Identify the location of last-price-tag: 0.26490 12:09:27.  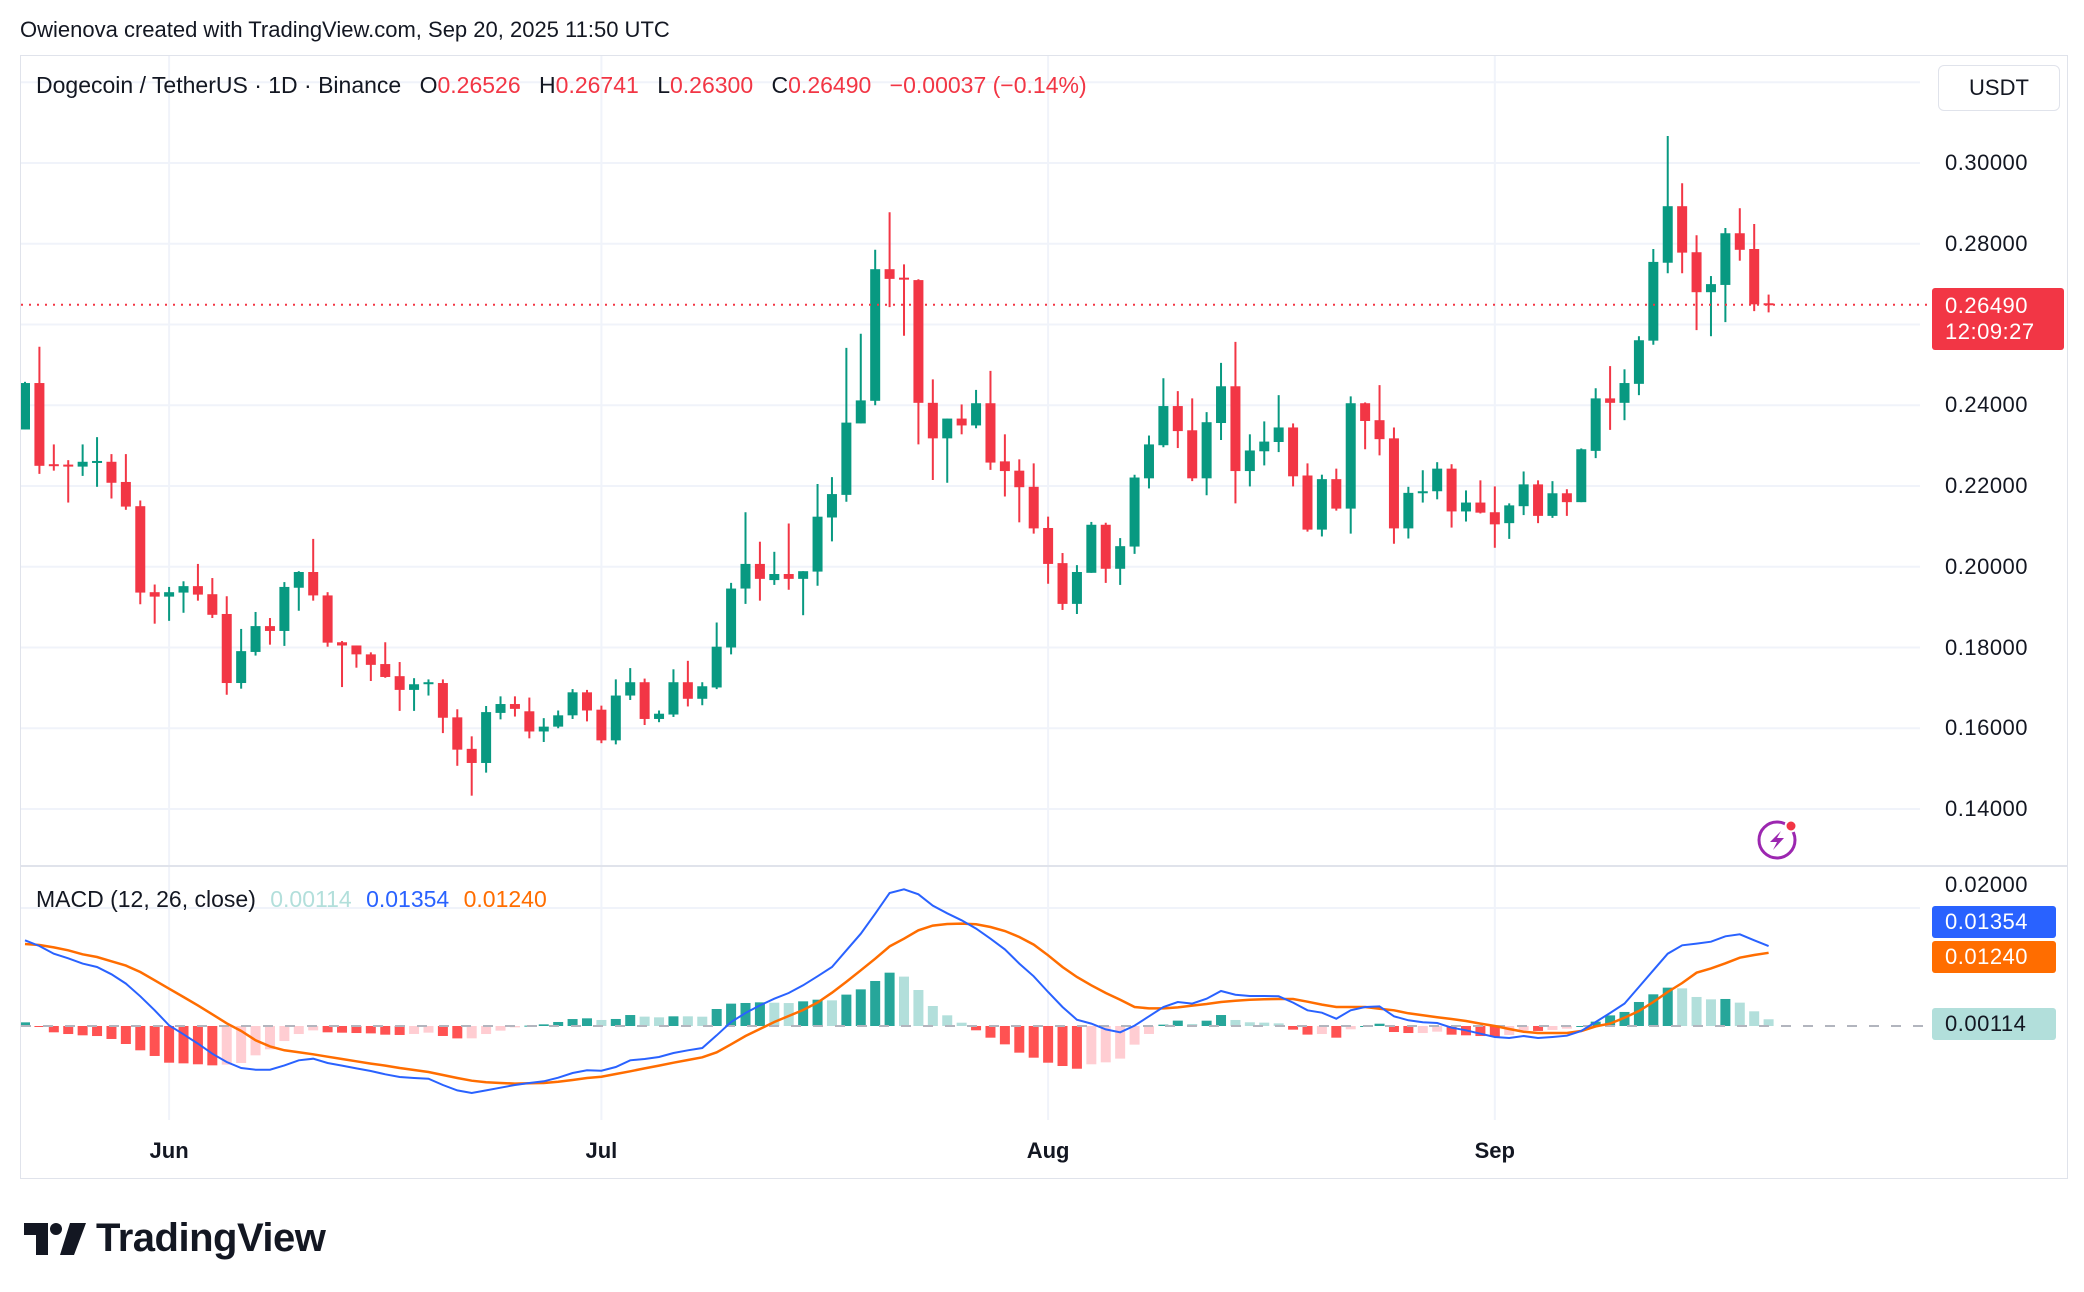
(1998, 319).